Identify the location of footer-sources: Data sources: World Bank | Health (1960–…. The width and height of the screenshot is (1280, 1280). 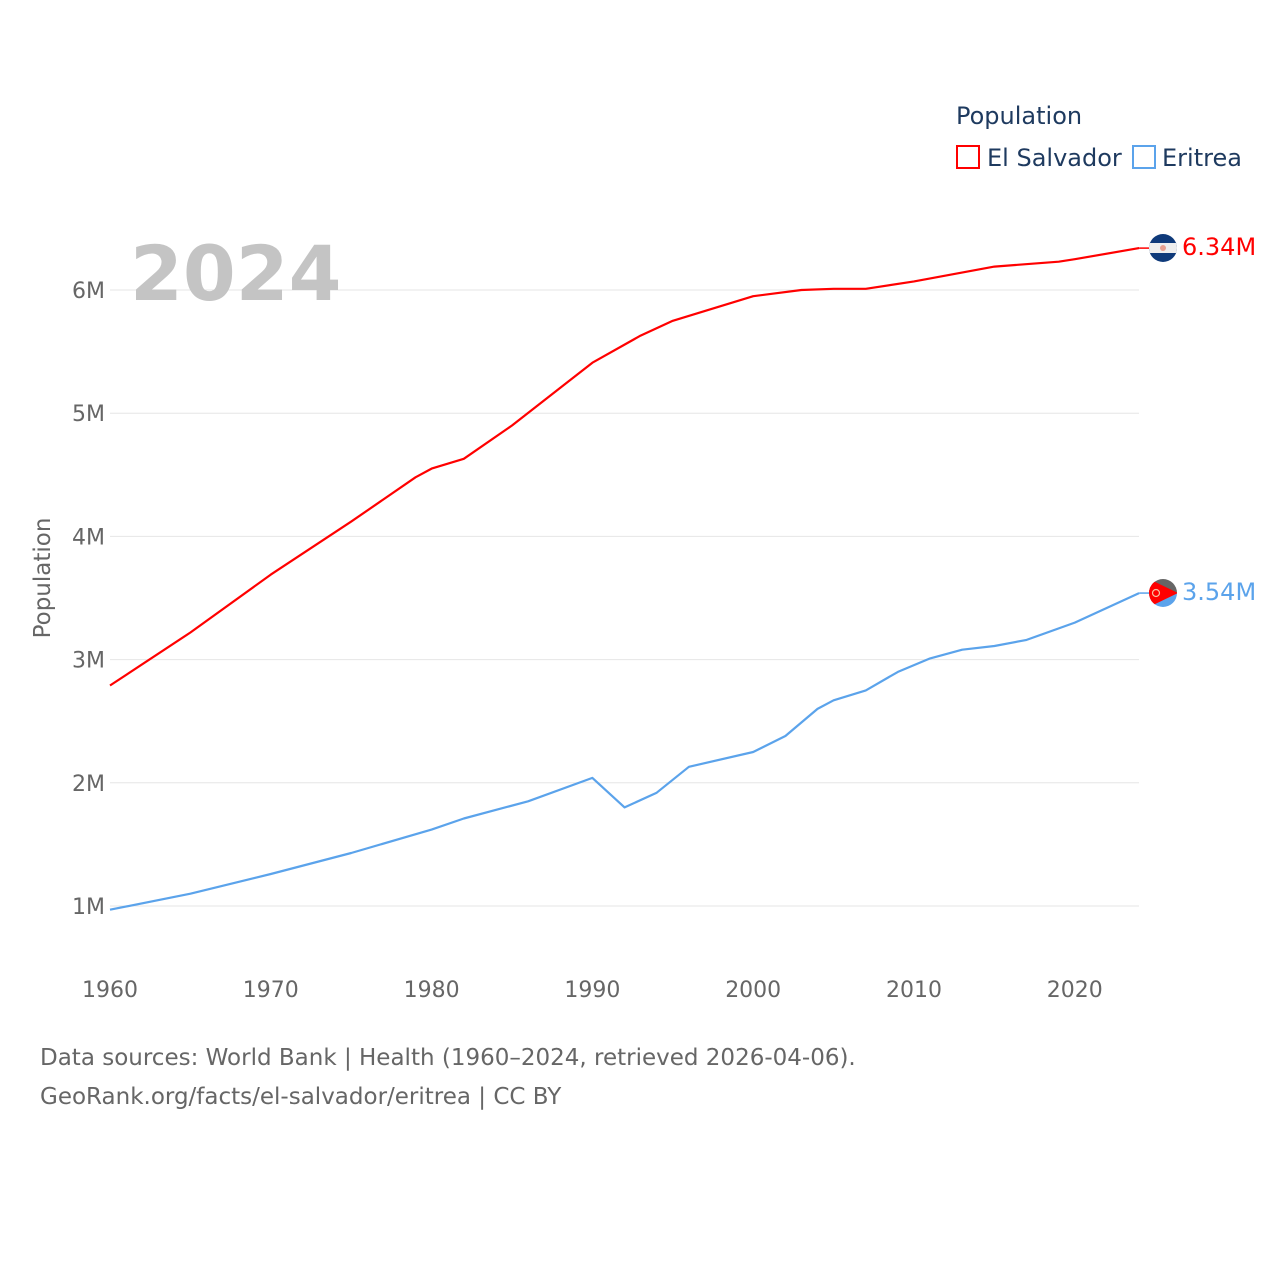
(448, 1058).